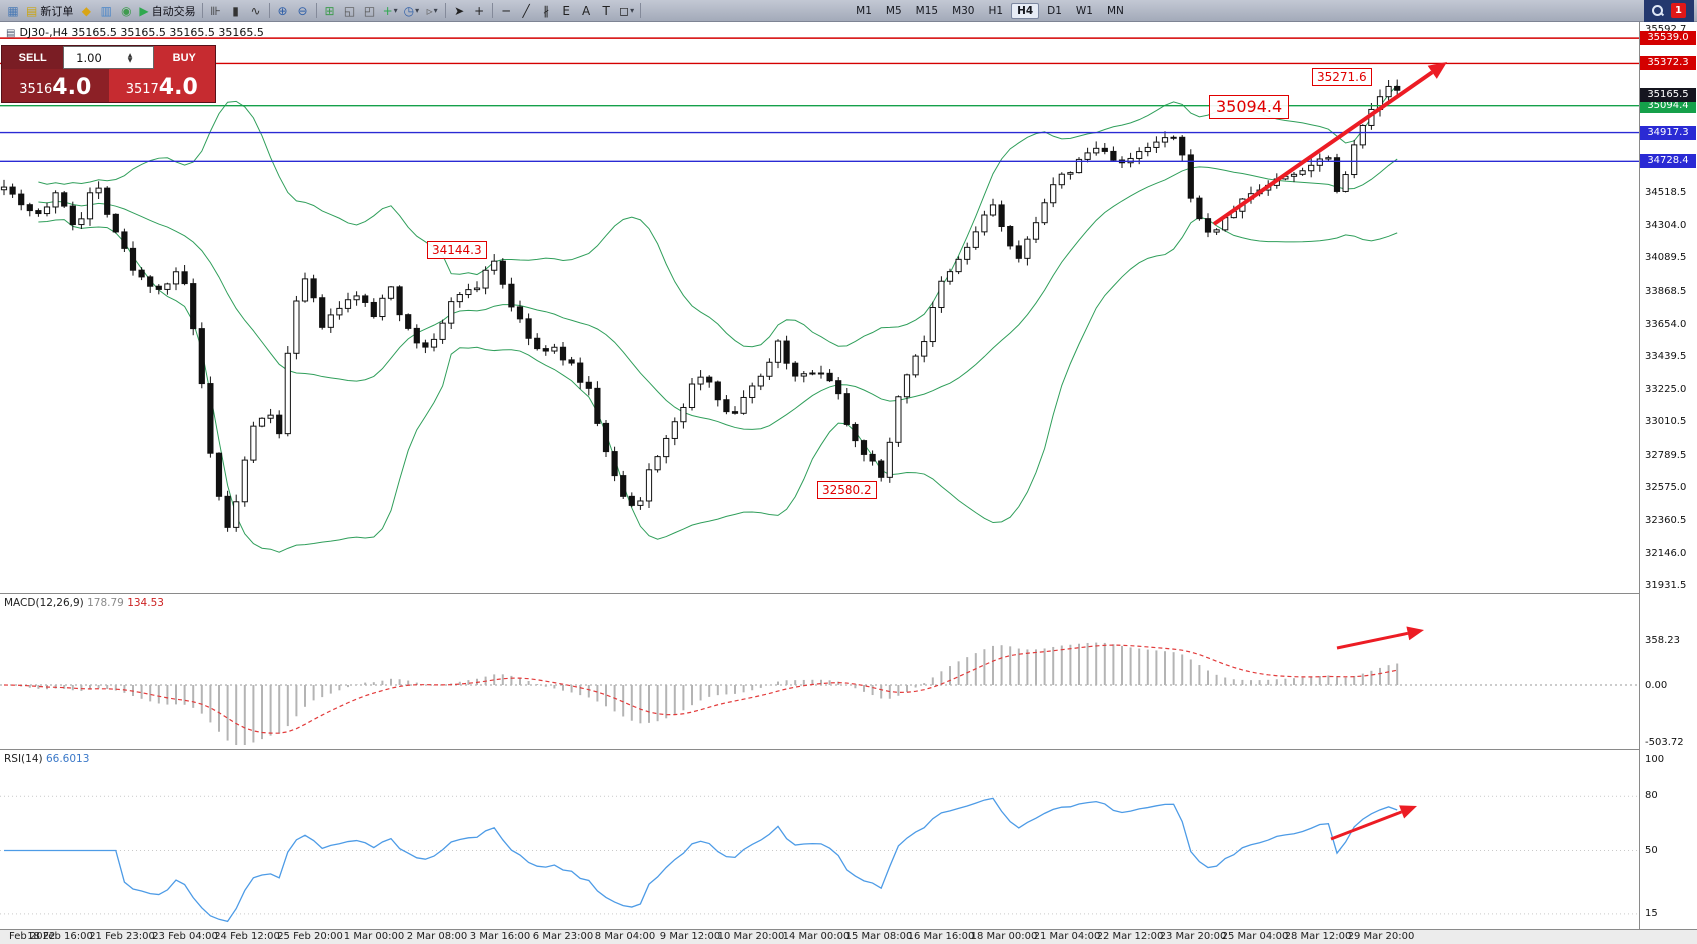  I want to click on price-badge: 35094.4, so click(1668, 105).